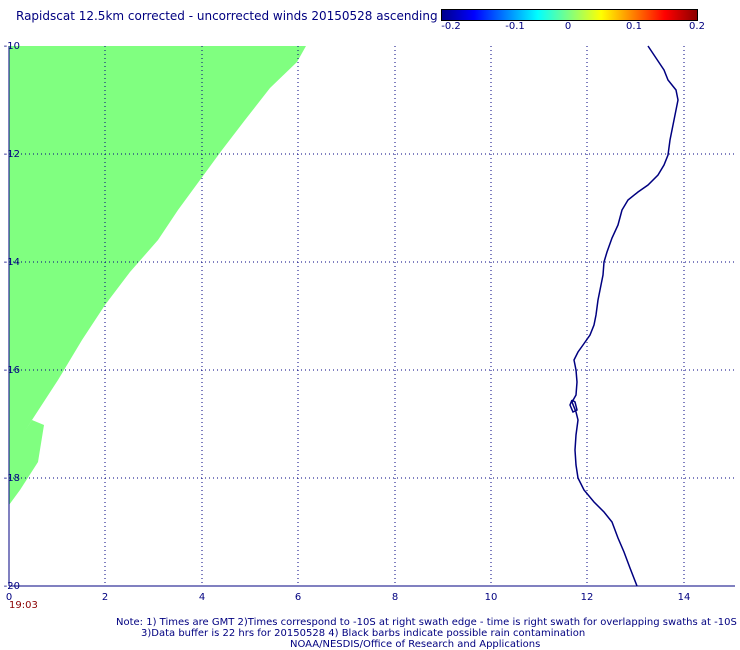 Image resolution: width=740 pixels, height=650 pixels. Describe the element at coordinates (12, 262) in the screenshot. I see `y-tick-neg14: -14` at that location.